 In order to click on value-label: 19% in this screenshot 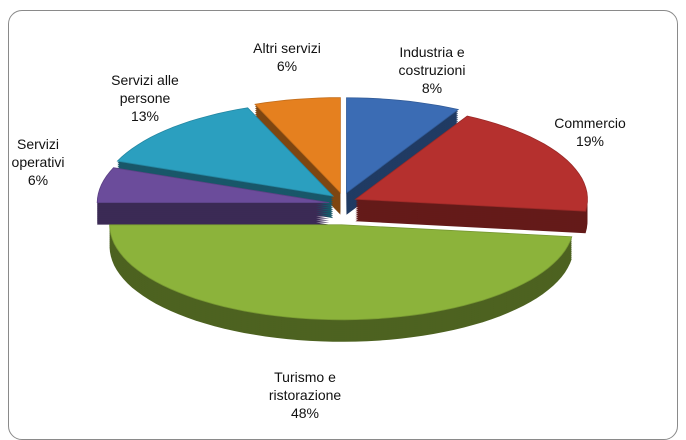, I will do `click(590, 141)`.